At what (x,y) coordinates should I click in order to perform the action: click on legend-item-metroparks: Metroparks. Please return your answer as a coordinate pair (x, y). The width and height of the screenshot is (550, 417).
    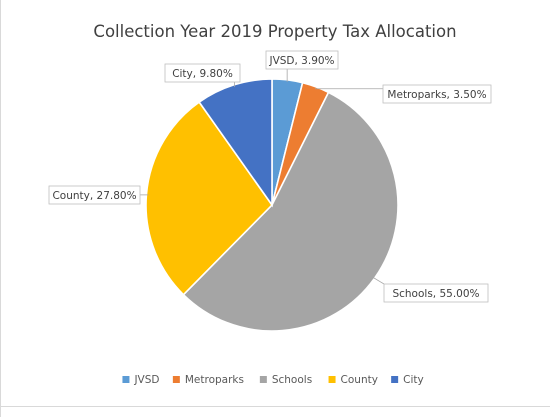
    Looking at the image, I should click on (208, 380).